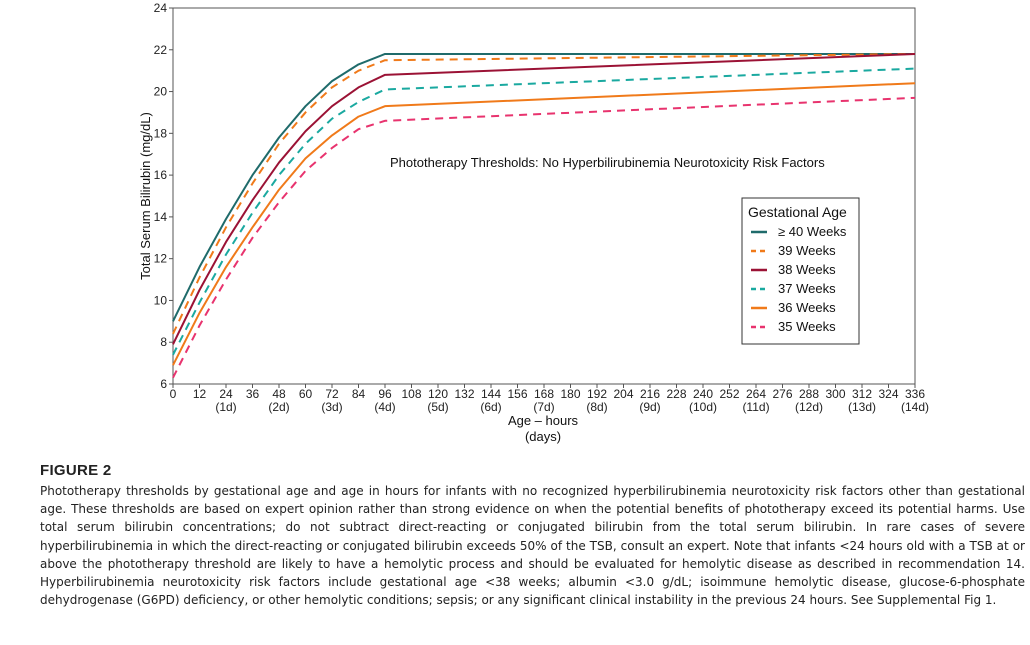  I want to click on x-day-label: (9d), so click(649, 407).